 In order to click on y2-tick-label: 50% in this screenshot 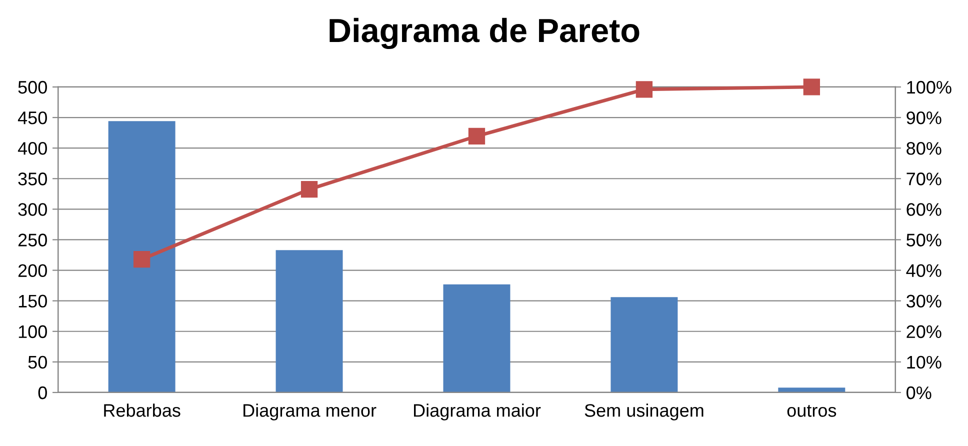, I will do `click(924, 240)`.